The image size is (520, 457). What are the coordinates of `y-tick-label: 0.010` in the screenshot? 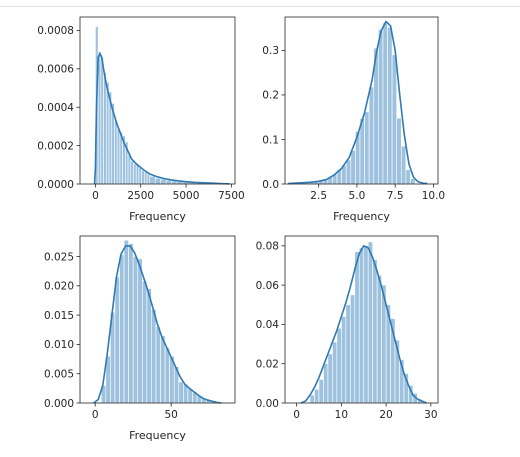 It's located at (59, 345).